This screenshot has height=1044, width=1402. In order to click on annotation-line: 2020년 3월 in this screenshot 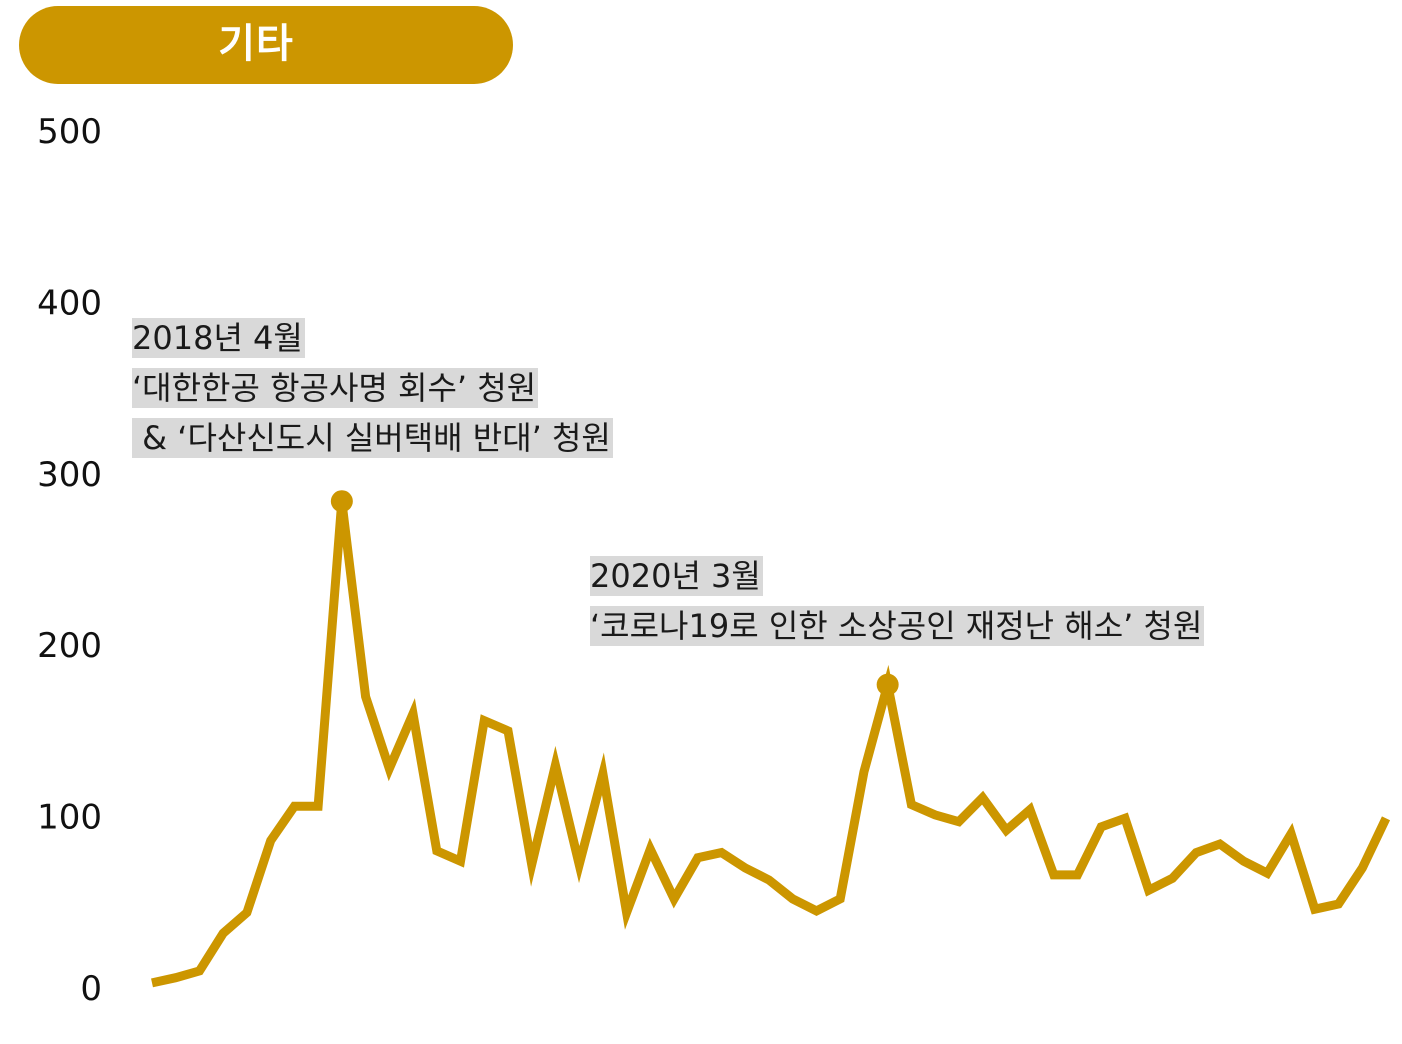, I will do `click(676, 576)`.